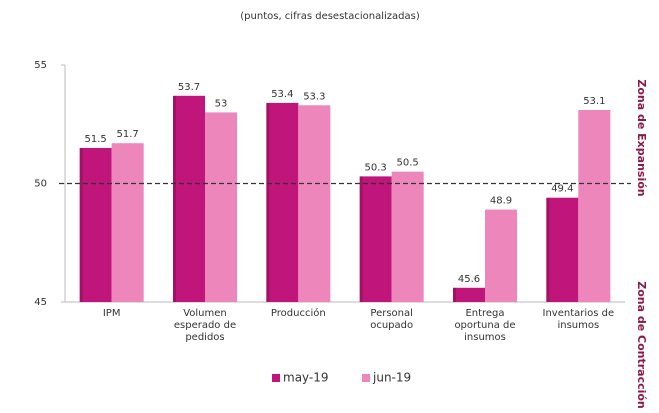  What do you see at coordinates (282, 94) in the screenshot?
I see `value-label: 53.4` at bounding box center [282, 94].